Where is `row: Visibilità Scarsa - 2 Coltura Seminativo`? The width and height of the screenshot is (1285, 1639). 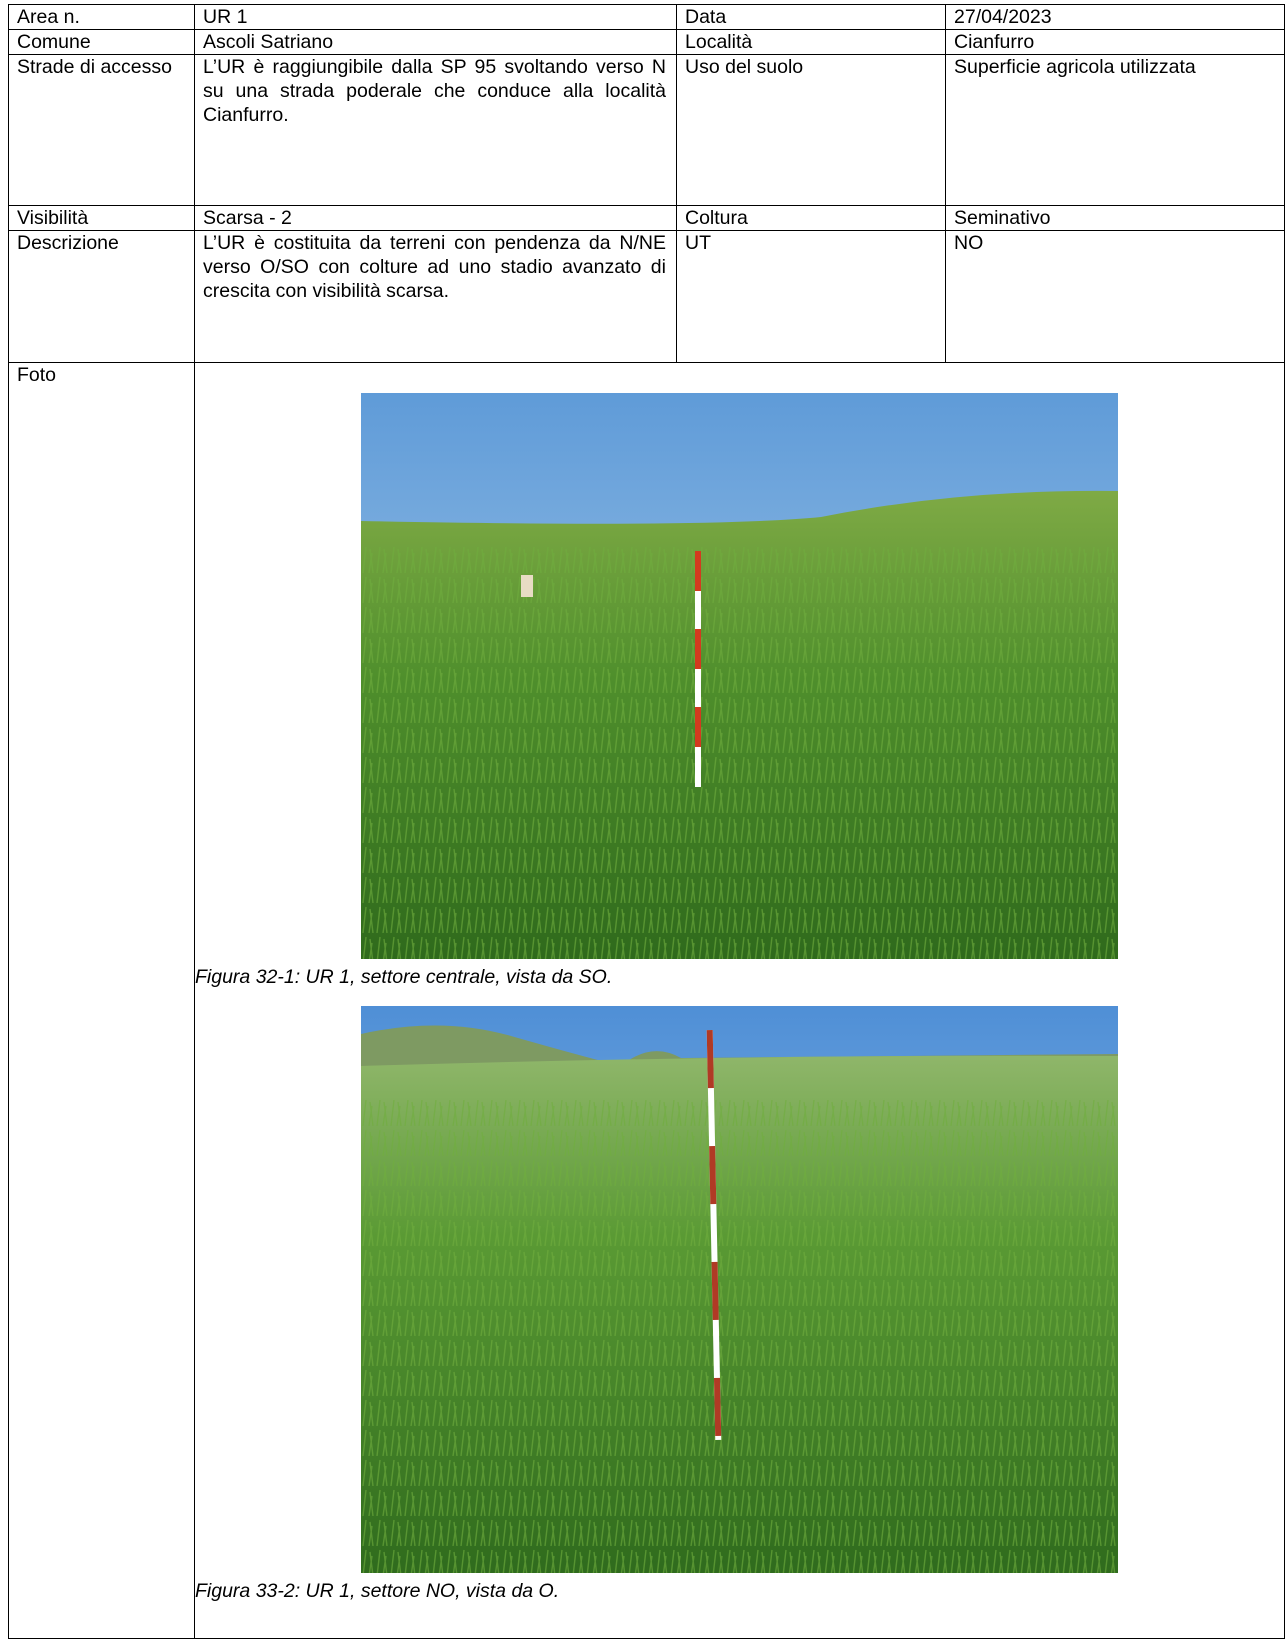
row: Visibilità Scarsa - 2 Coltura Seminativo is located at coordinates (646, 218).